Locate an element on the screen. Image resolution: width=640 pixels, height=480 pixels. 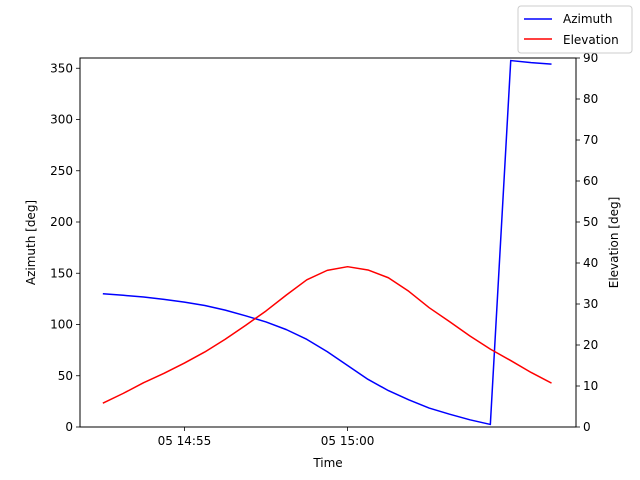
right-axis-tick-label: 80 is located at coordinates (590, 99).